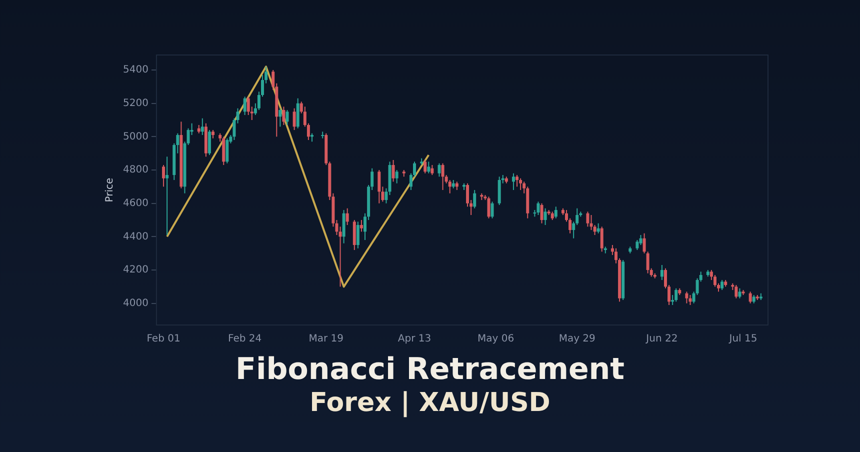  Describe the element at coordinates (430, 404) in the screenshot. I see `text: Forex | XAU/USD` at that location.